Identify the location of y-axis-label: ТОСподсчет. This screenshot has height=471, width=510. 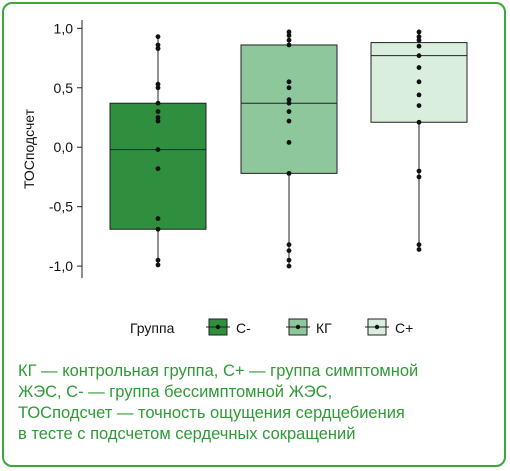
(29, 148).